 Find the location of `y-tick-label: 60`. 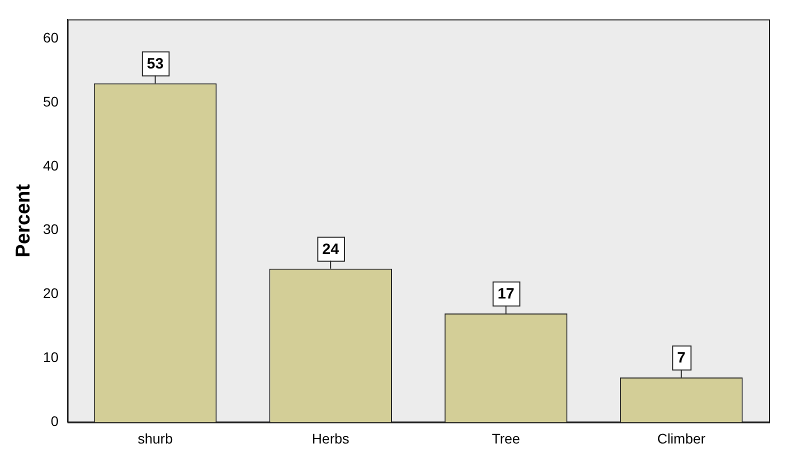

y-tick-label: 60 is located at coordinates (50, 37).